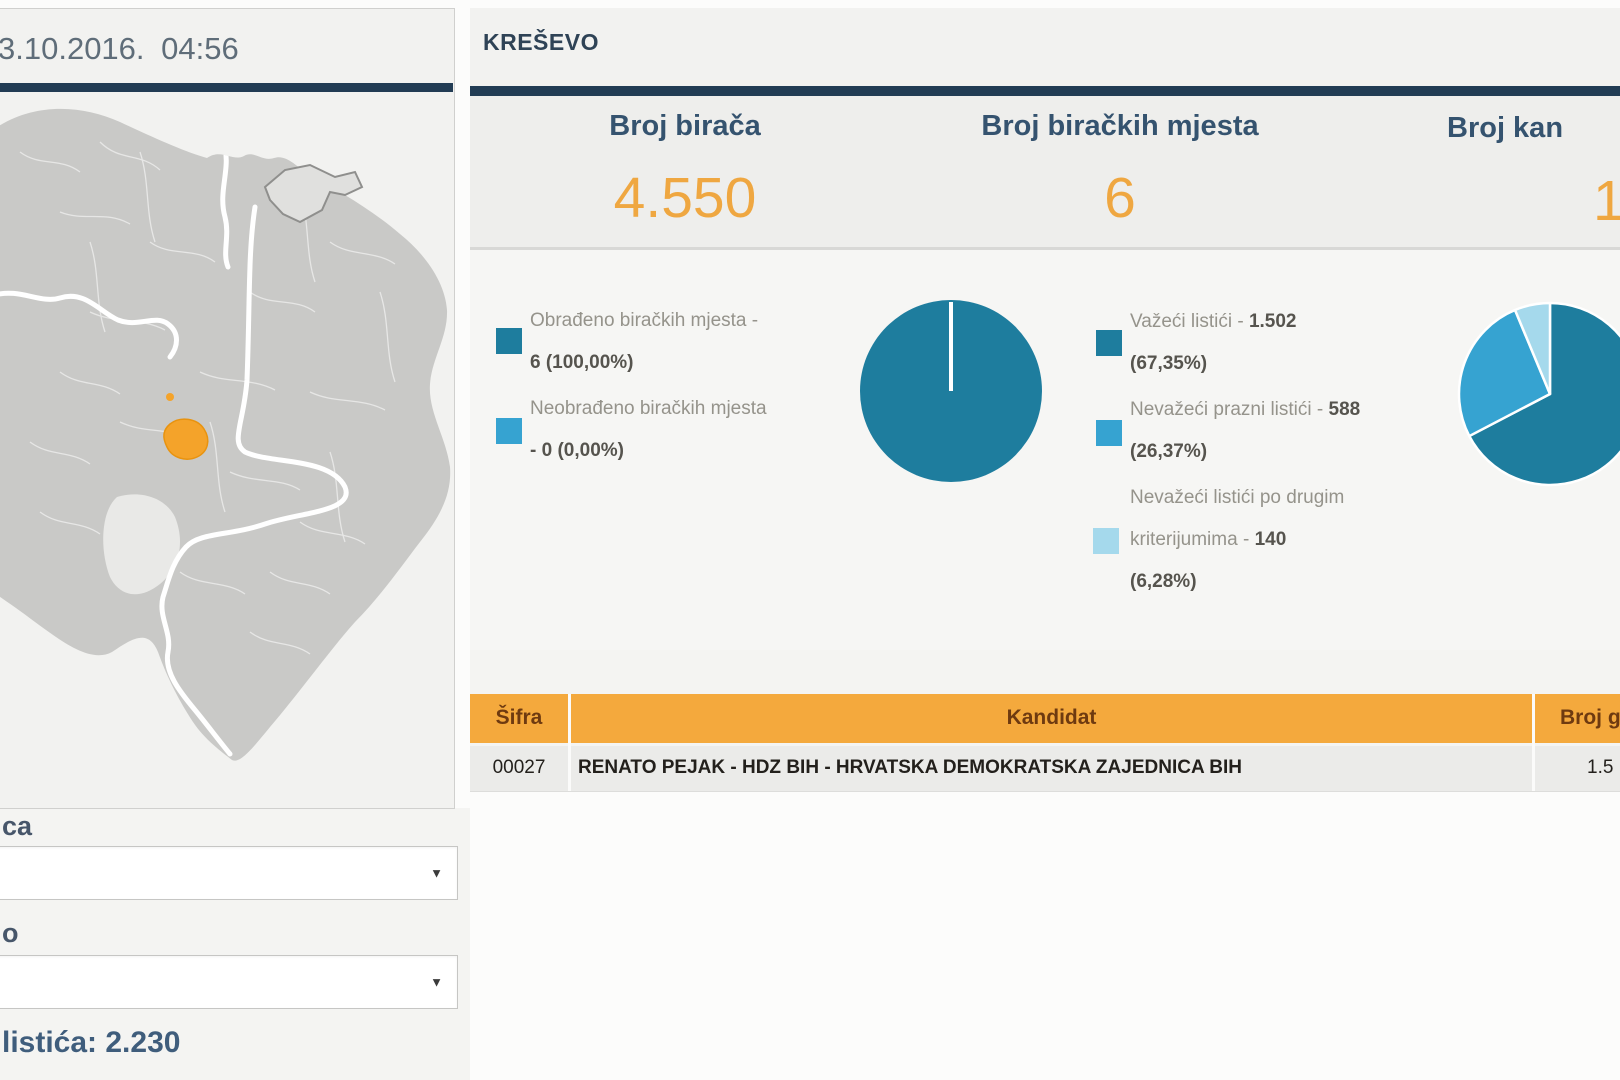 The image size is (1620, 1080). I want to click on municipality-header-band, so click(1045, 47).